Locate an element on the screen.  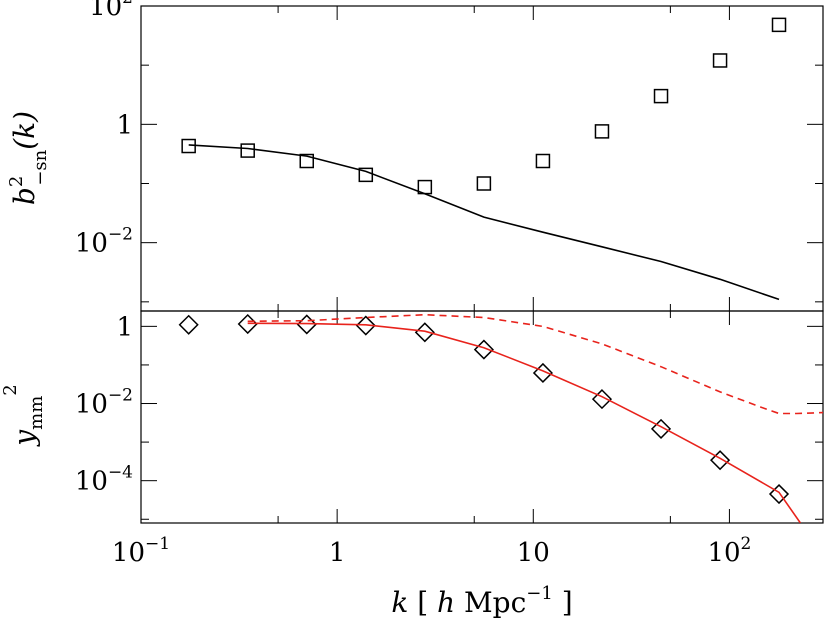
x-axis-label: k [ h Mpc−1 ] is located at coordinates (481, 601).